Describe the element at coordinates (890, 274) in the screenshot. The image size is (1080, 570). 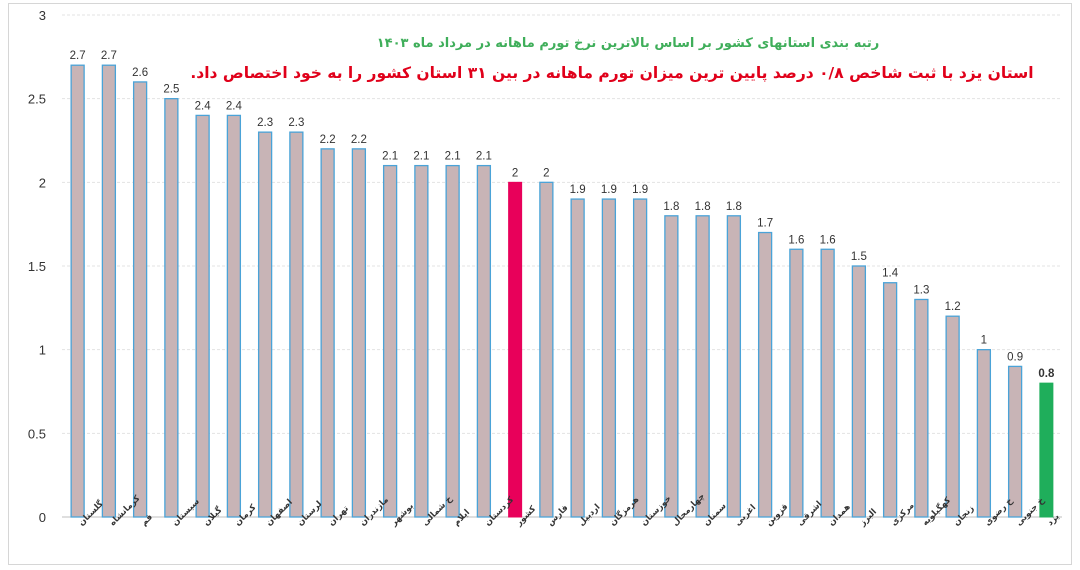
I see `data-label: 1.4` at that location.